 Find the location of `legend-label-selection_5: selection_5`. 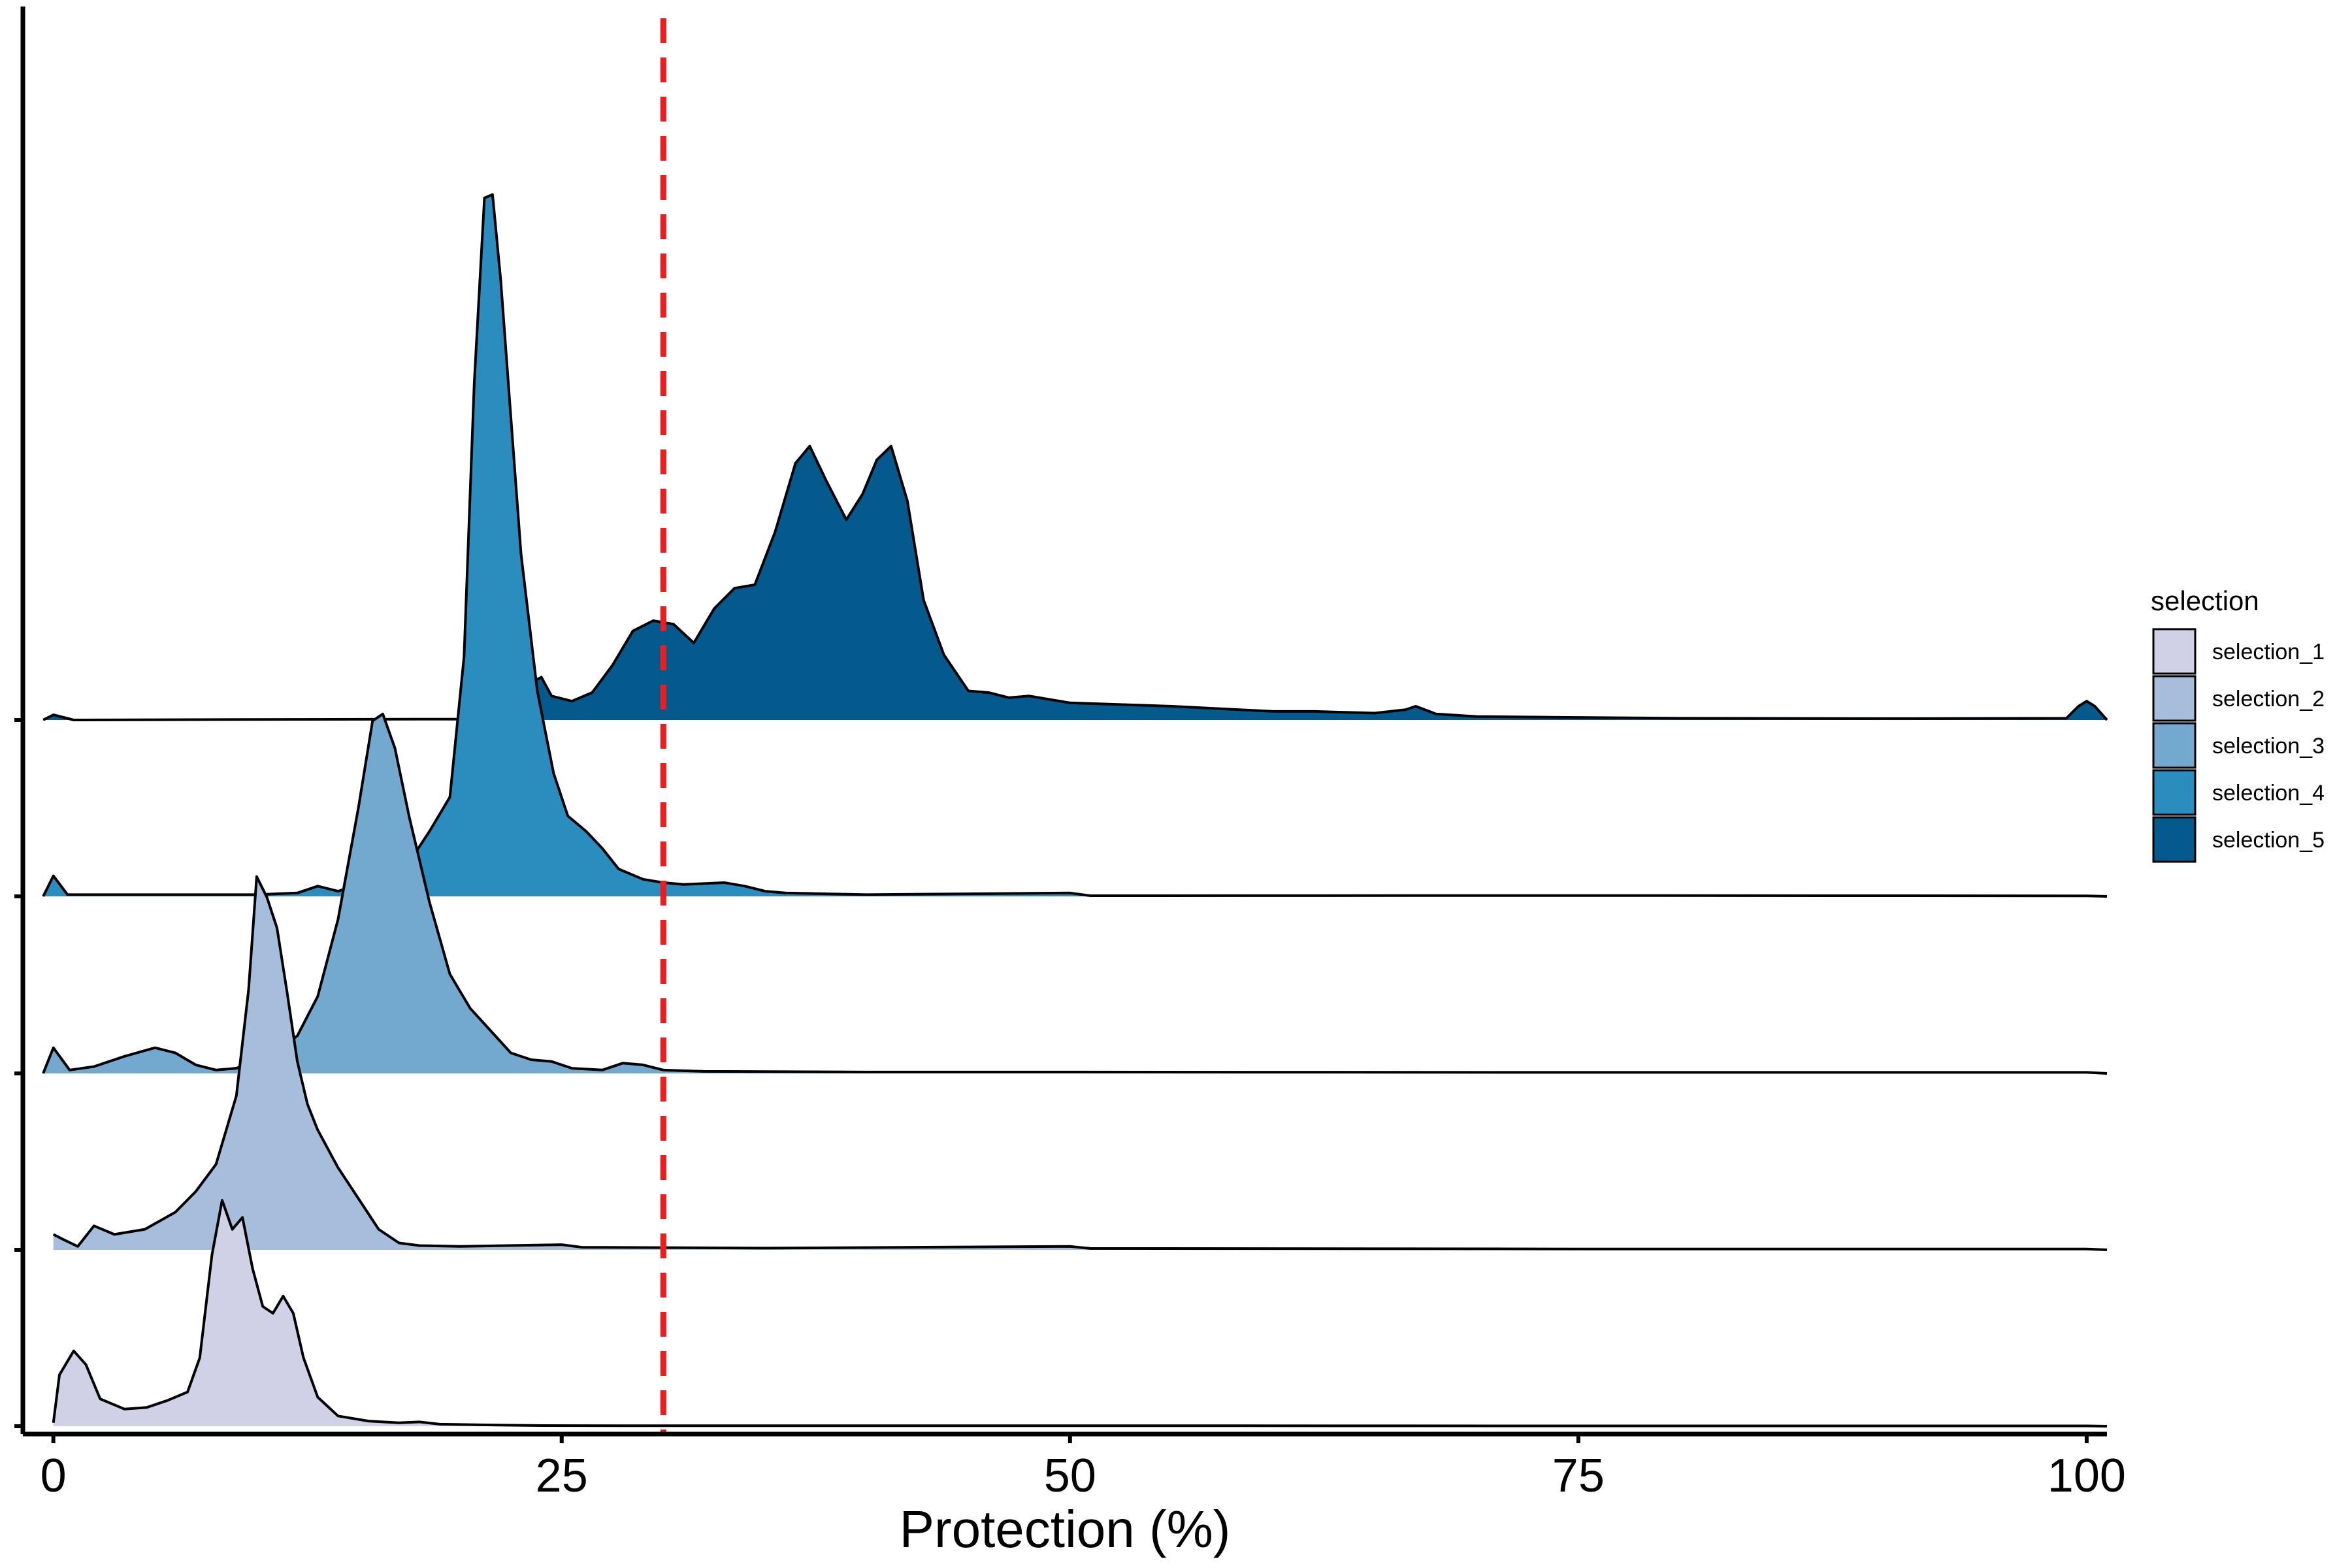

legend-label-selection_5: selection_5 is located at coordinates (2268, 840).